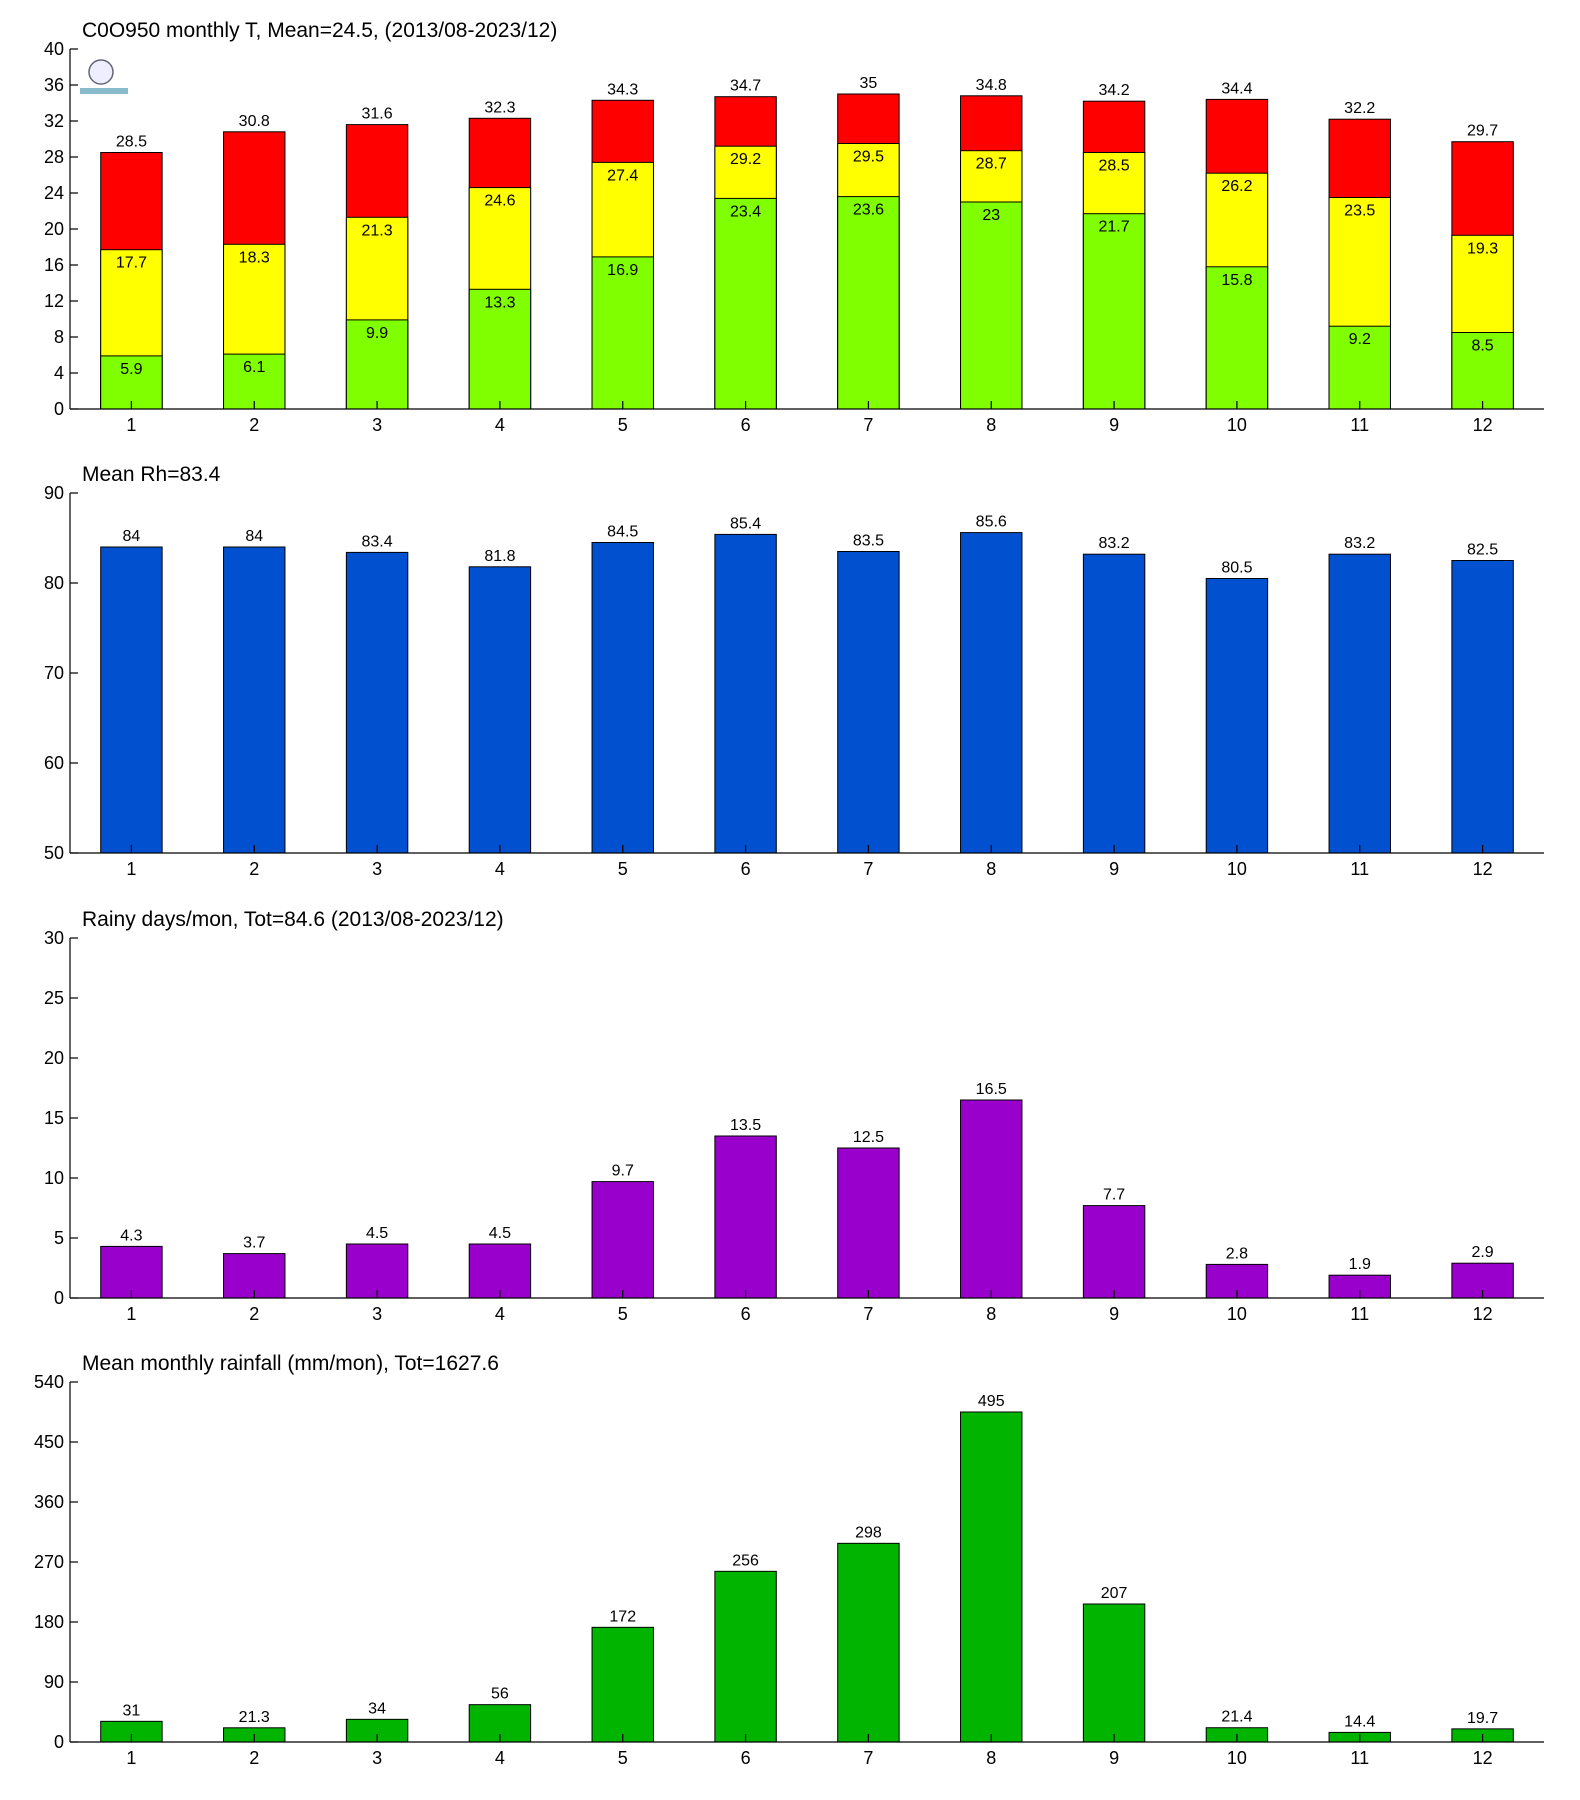  Describe the element at coordinates (54, 49) in the screenshot. I see `y-tick-label: 40` at that location.